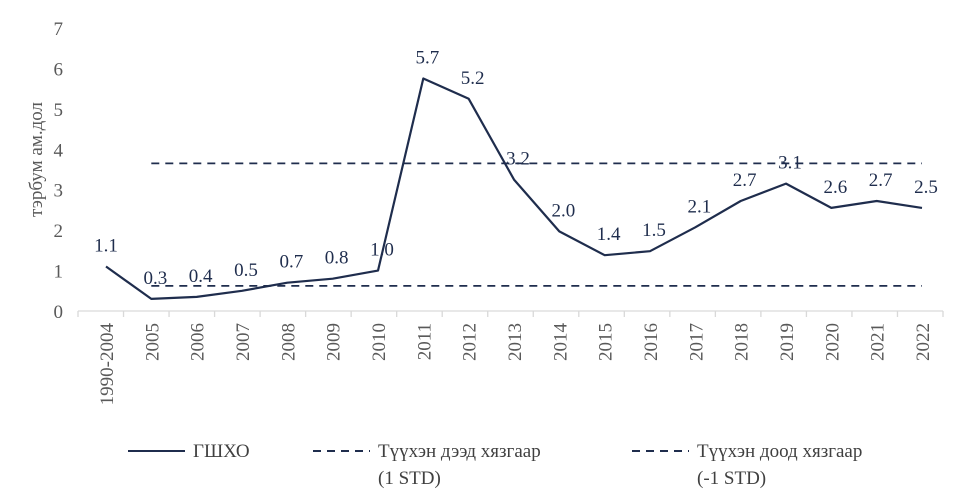 Image resolution: width=974 pixels, height=495 pixels. I want to click on x-tick-label: 2014, so click(560, 342).